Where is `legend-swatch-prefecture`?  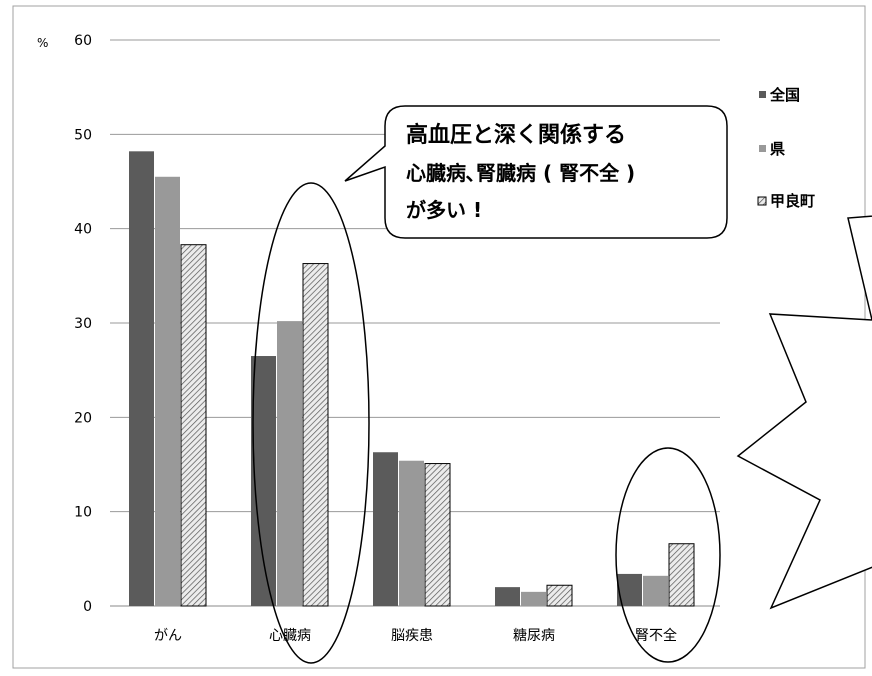 legend-swatch-prefecture is located at coordinates (762, 148).